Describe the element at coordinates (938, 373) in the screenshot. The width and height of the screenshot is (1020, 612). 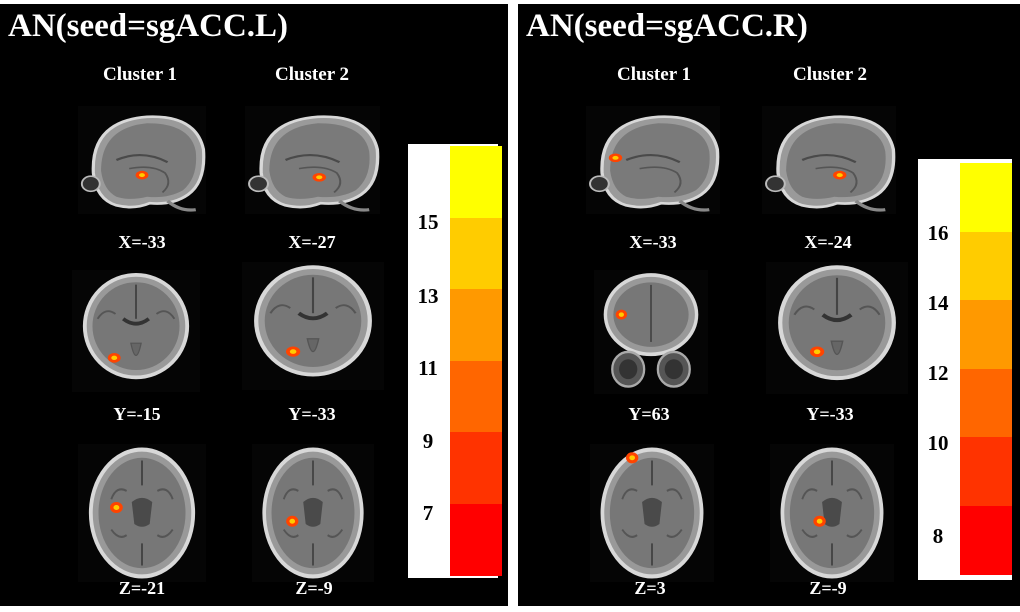
I see `colorbar-tick-label: 12` at that location.